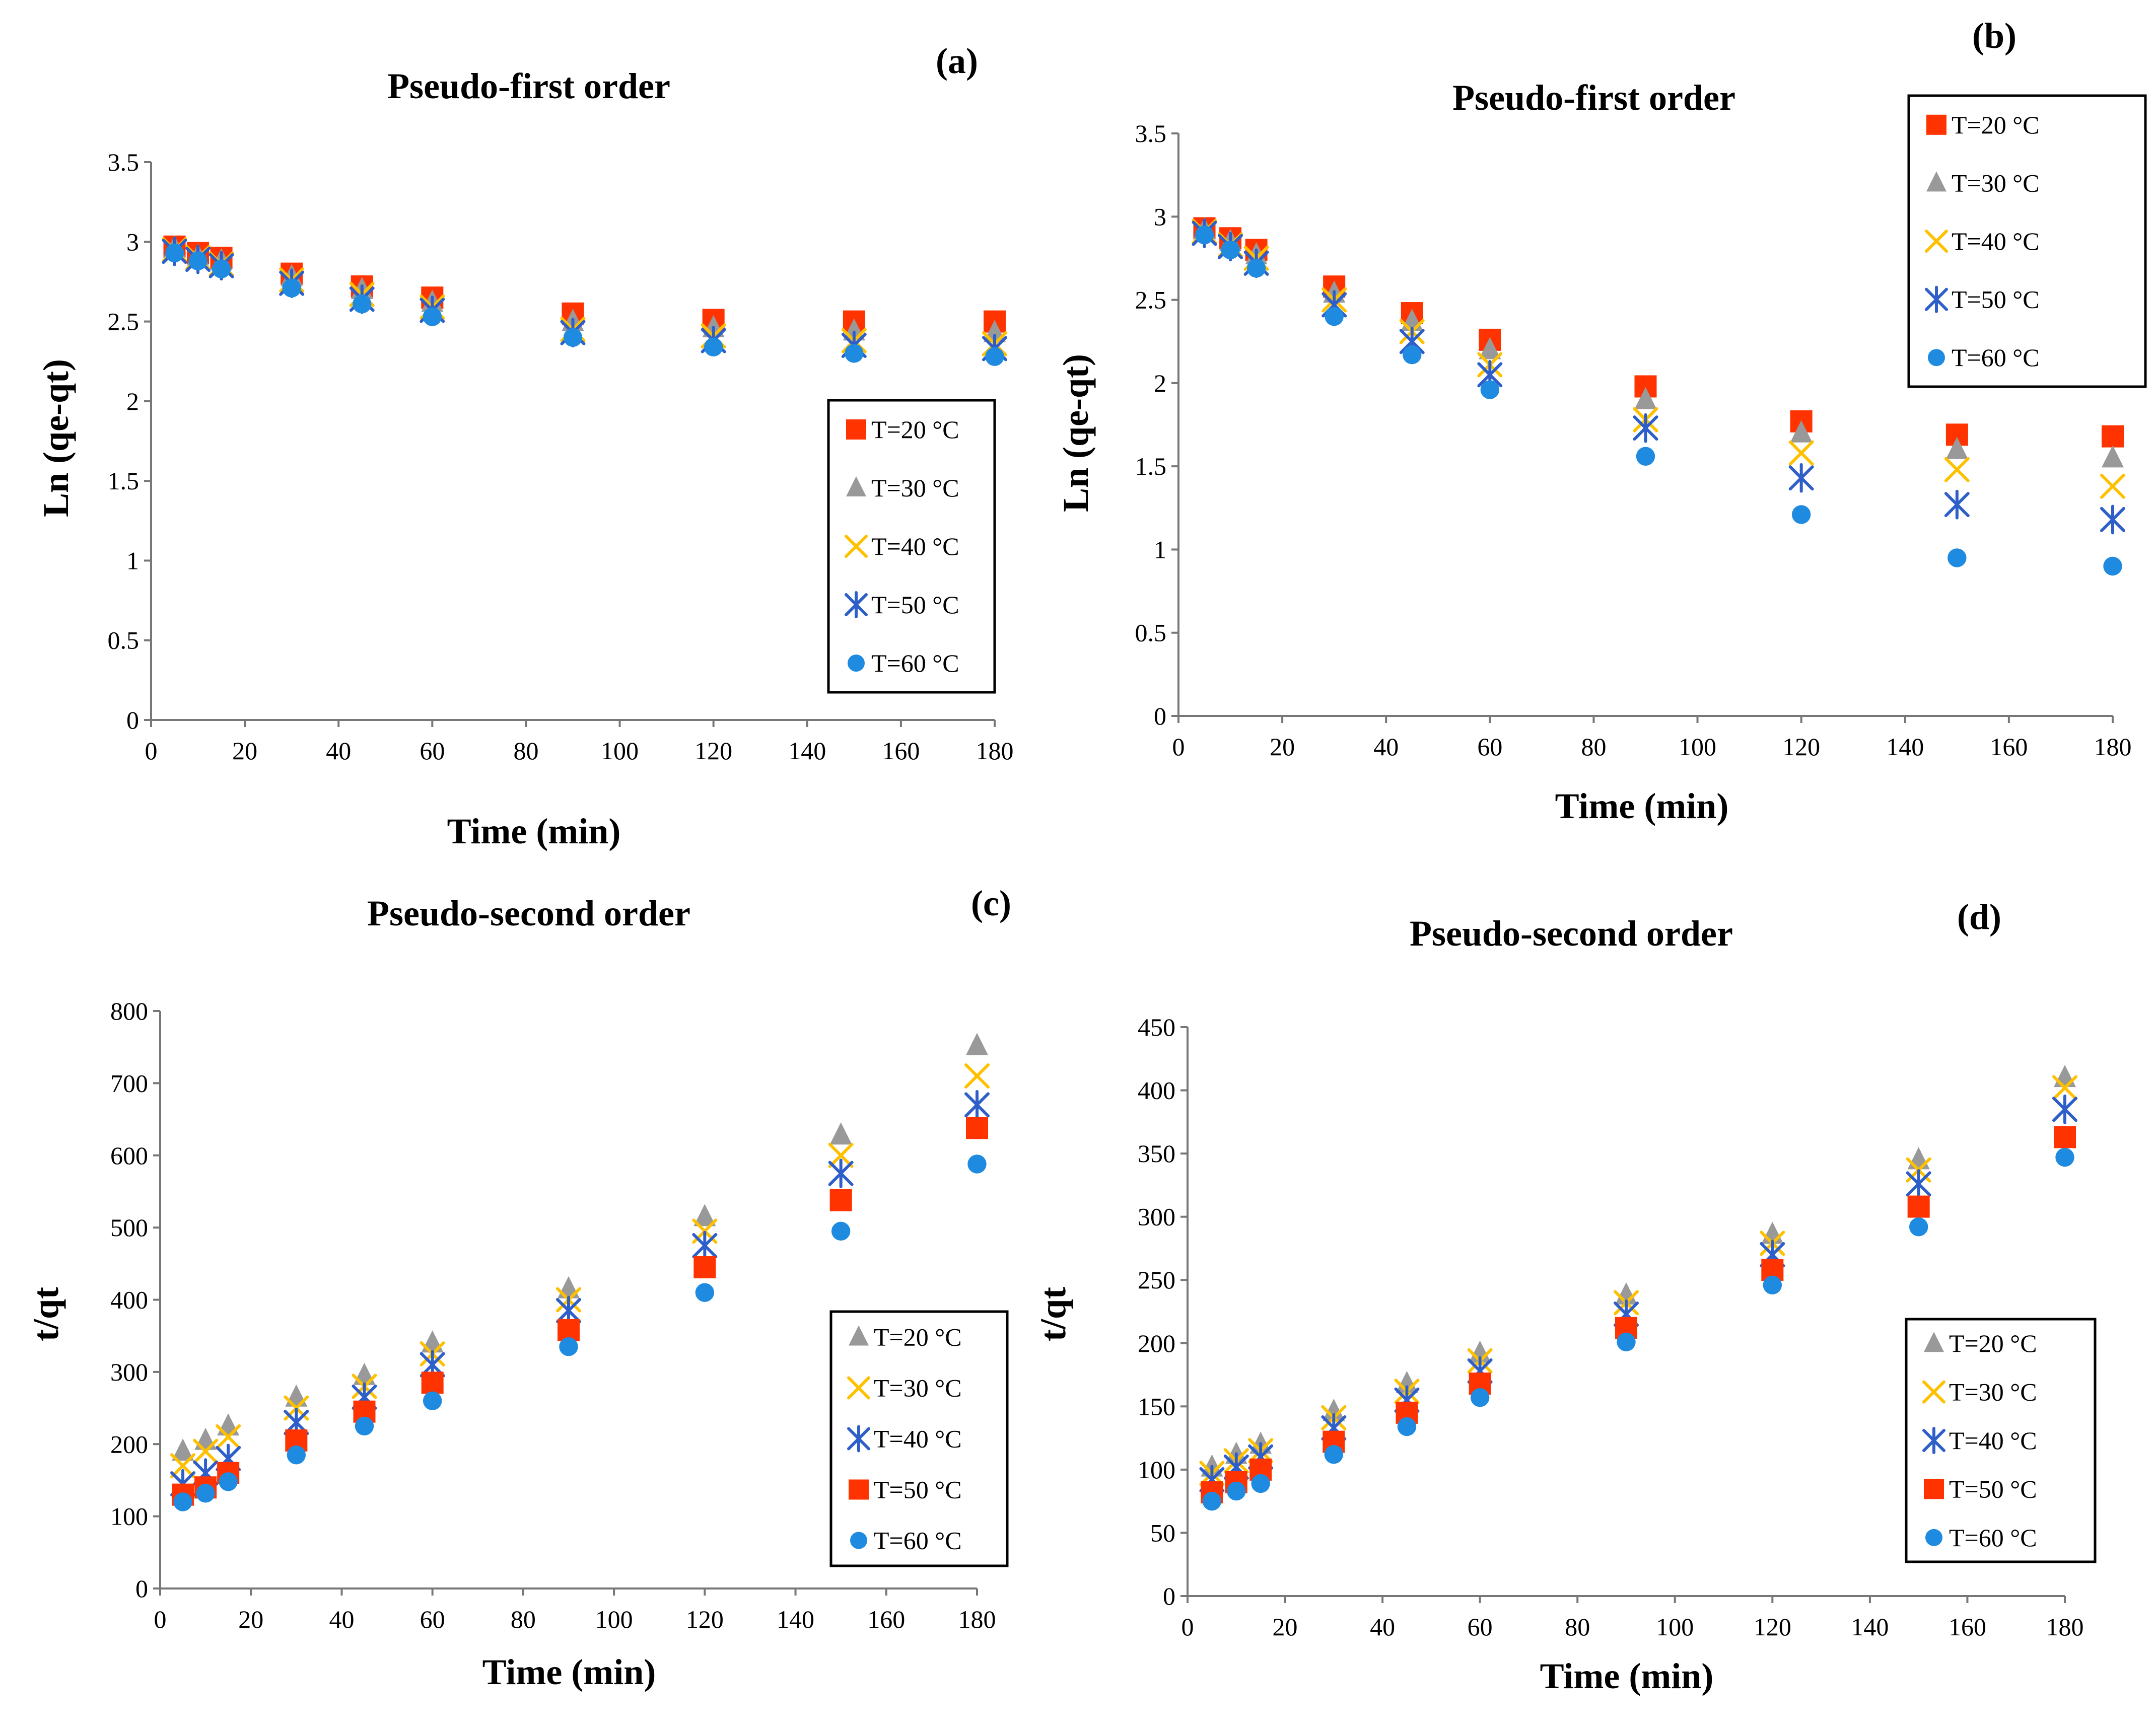 The width and height of the screenshot is (2156, 1734). What do you see at coordinates (534, 831) in the screenshot?
I see `x-axis-label: Time (min)` at bounding box center [534, 831].